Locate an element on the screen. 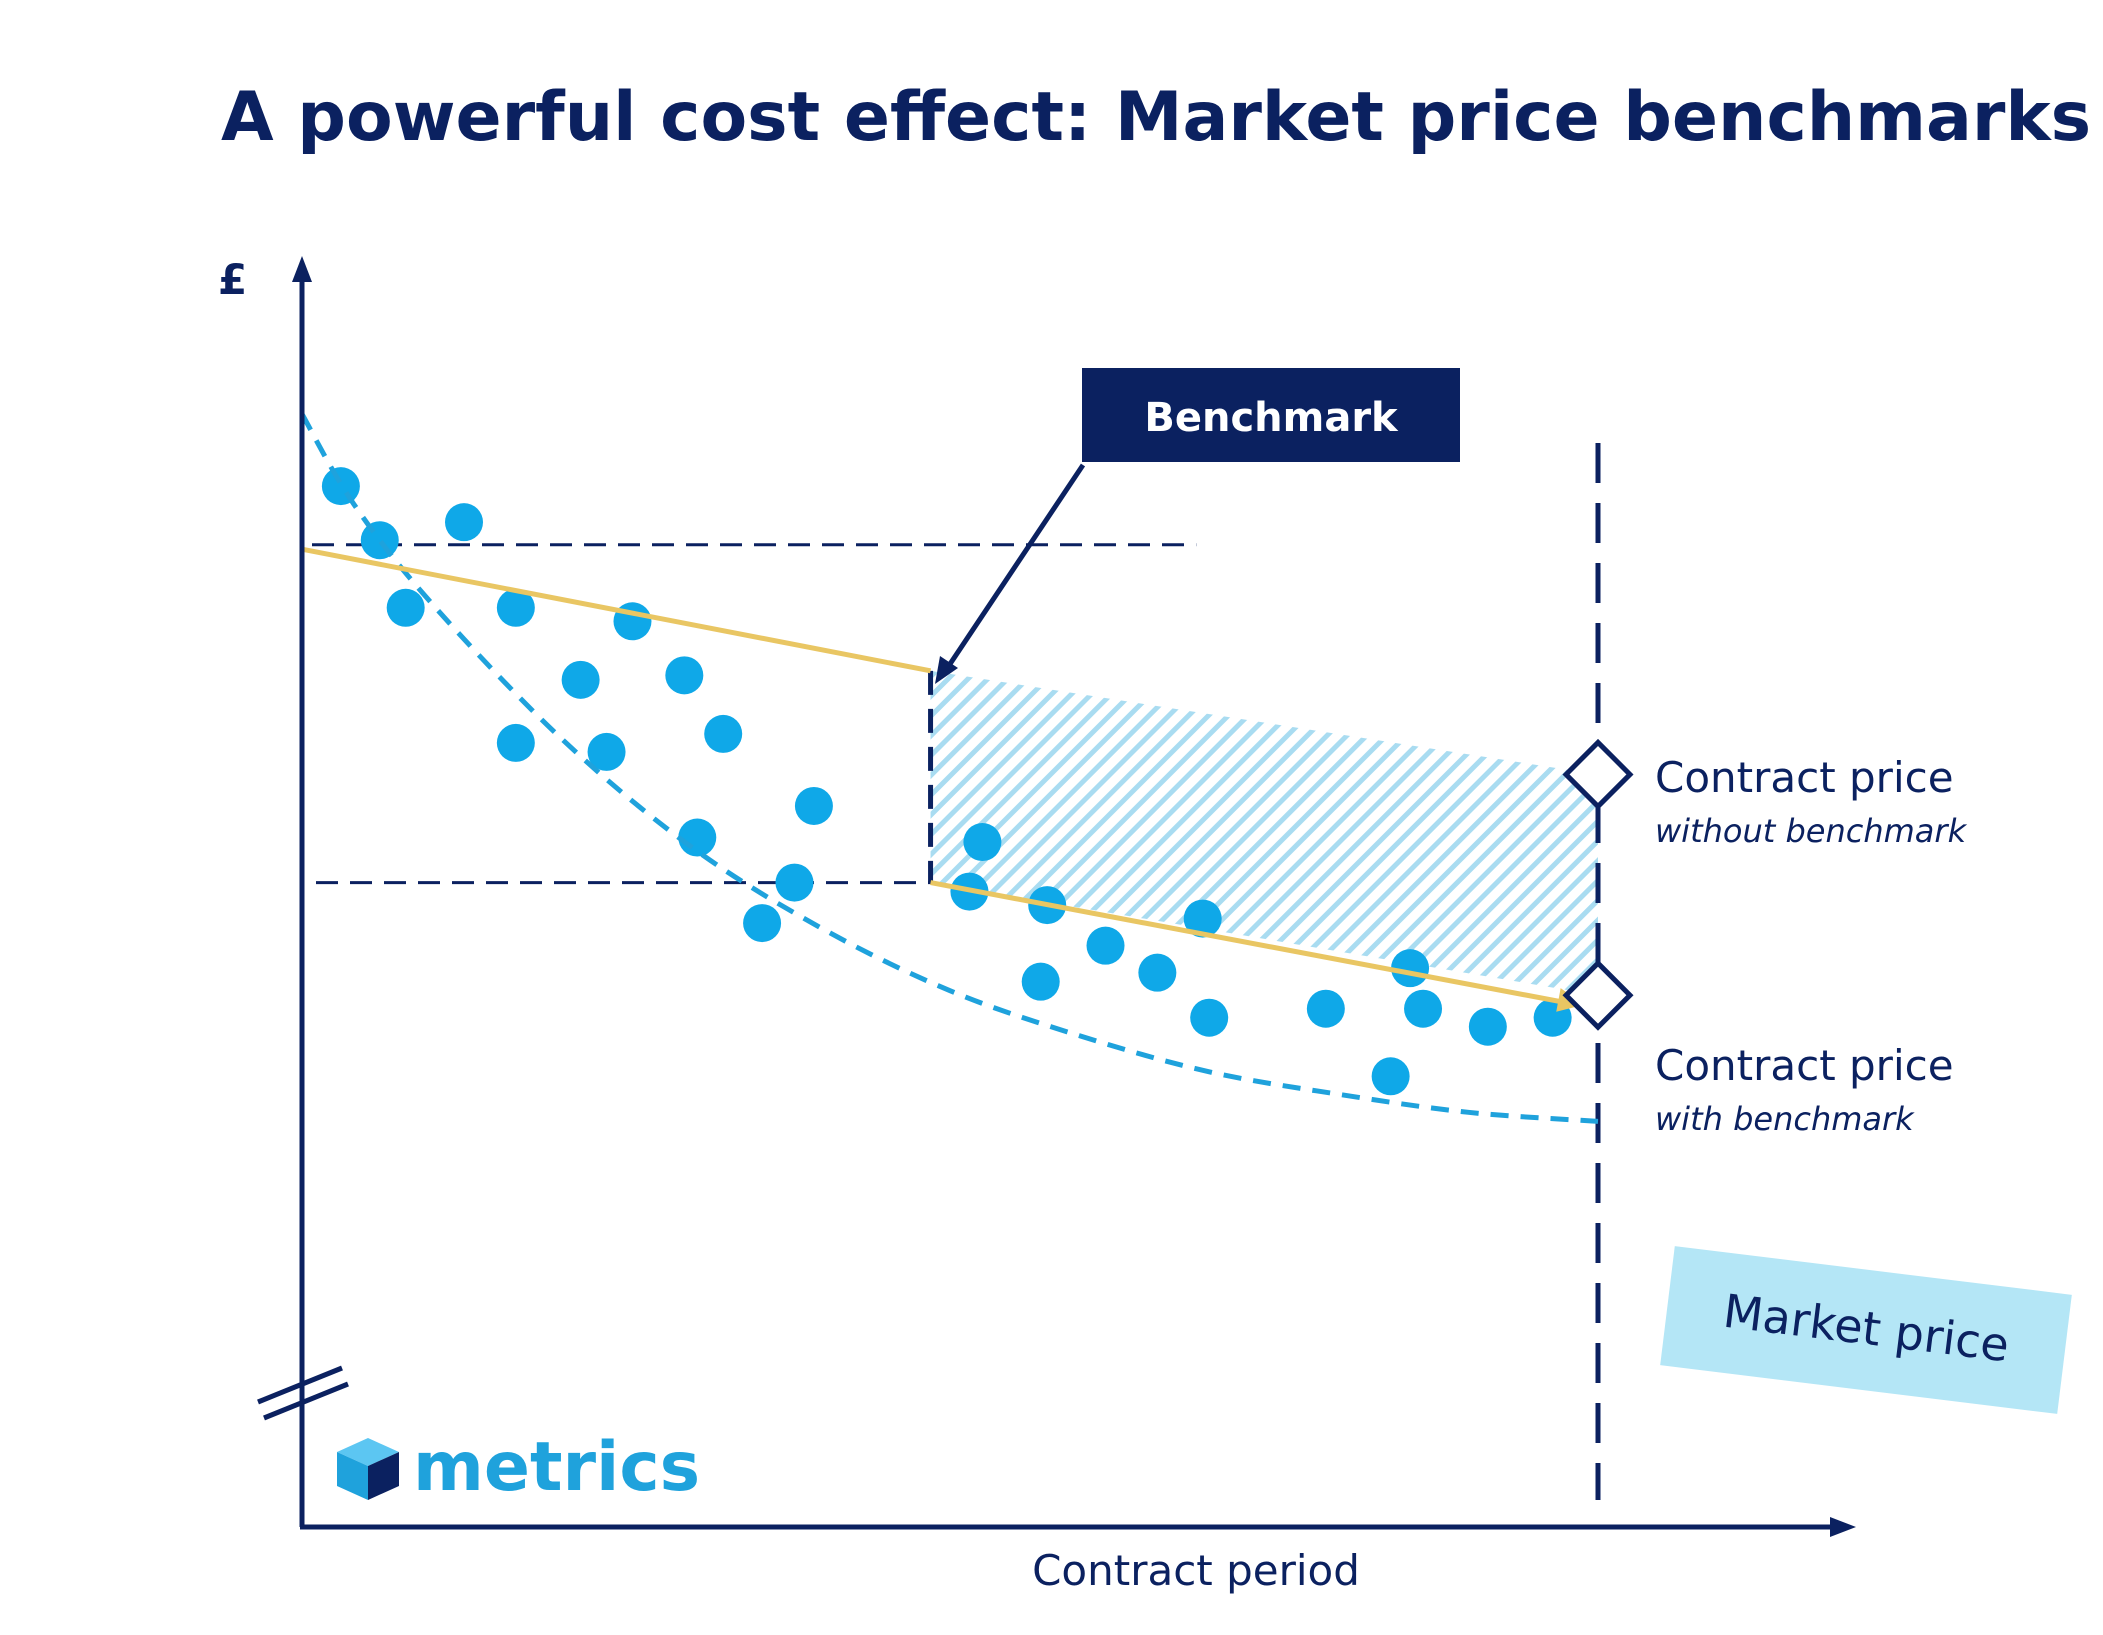 The width and height of the screenshot is (2103, 1635). contract-line-without-benchmark is located at coordinates (616, 610).